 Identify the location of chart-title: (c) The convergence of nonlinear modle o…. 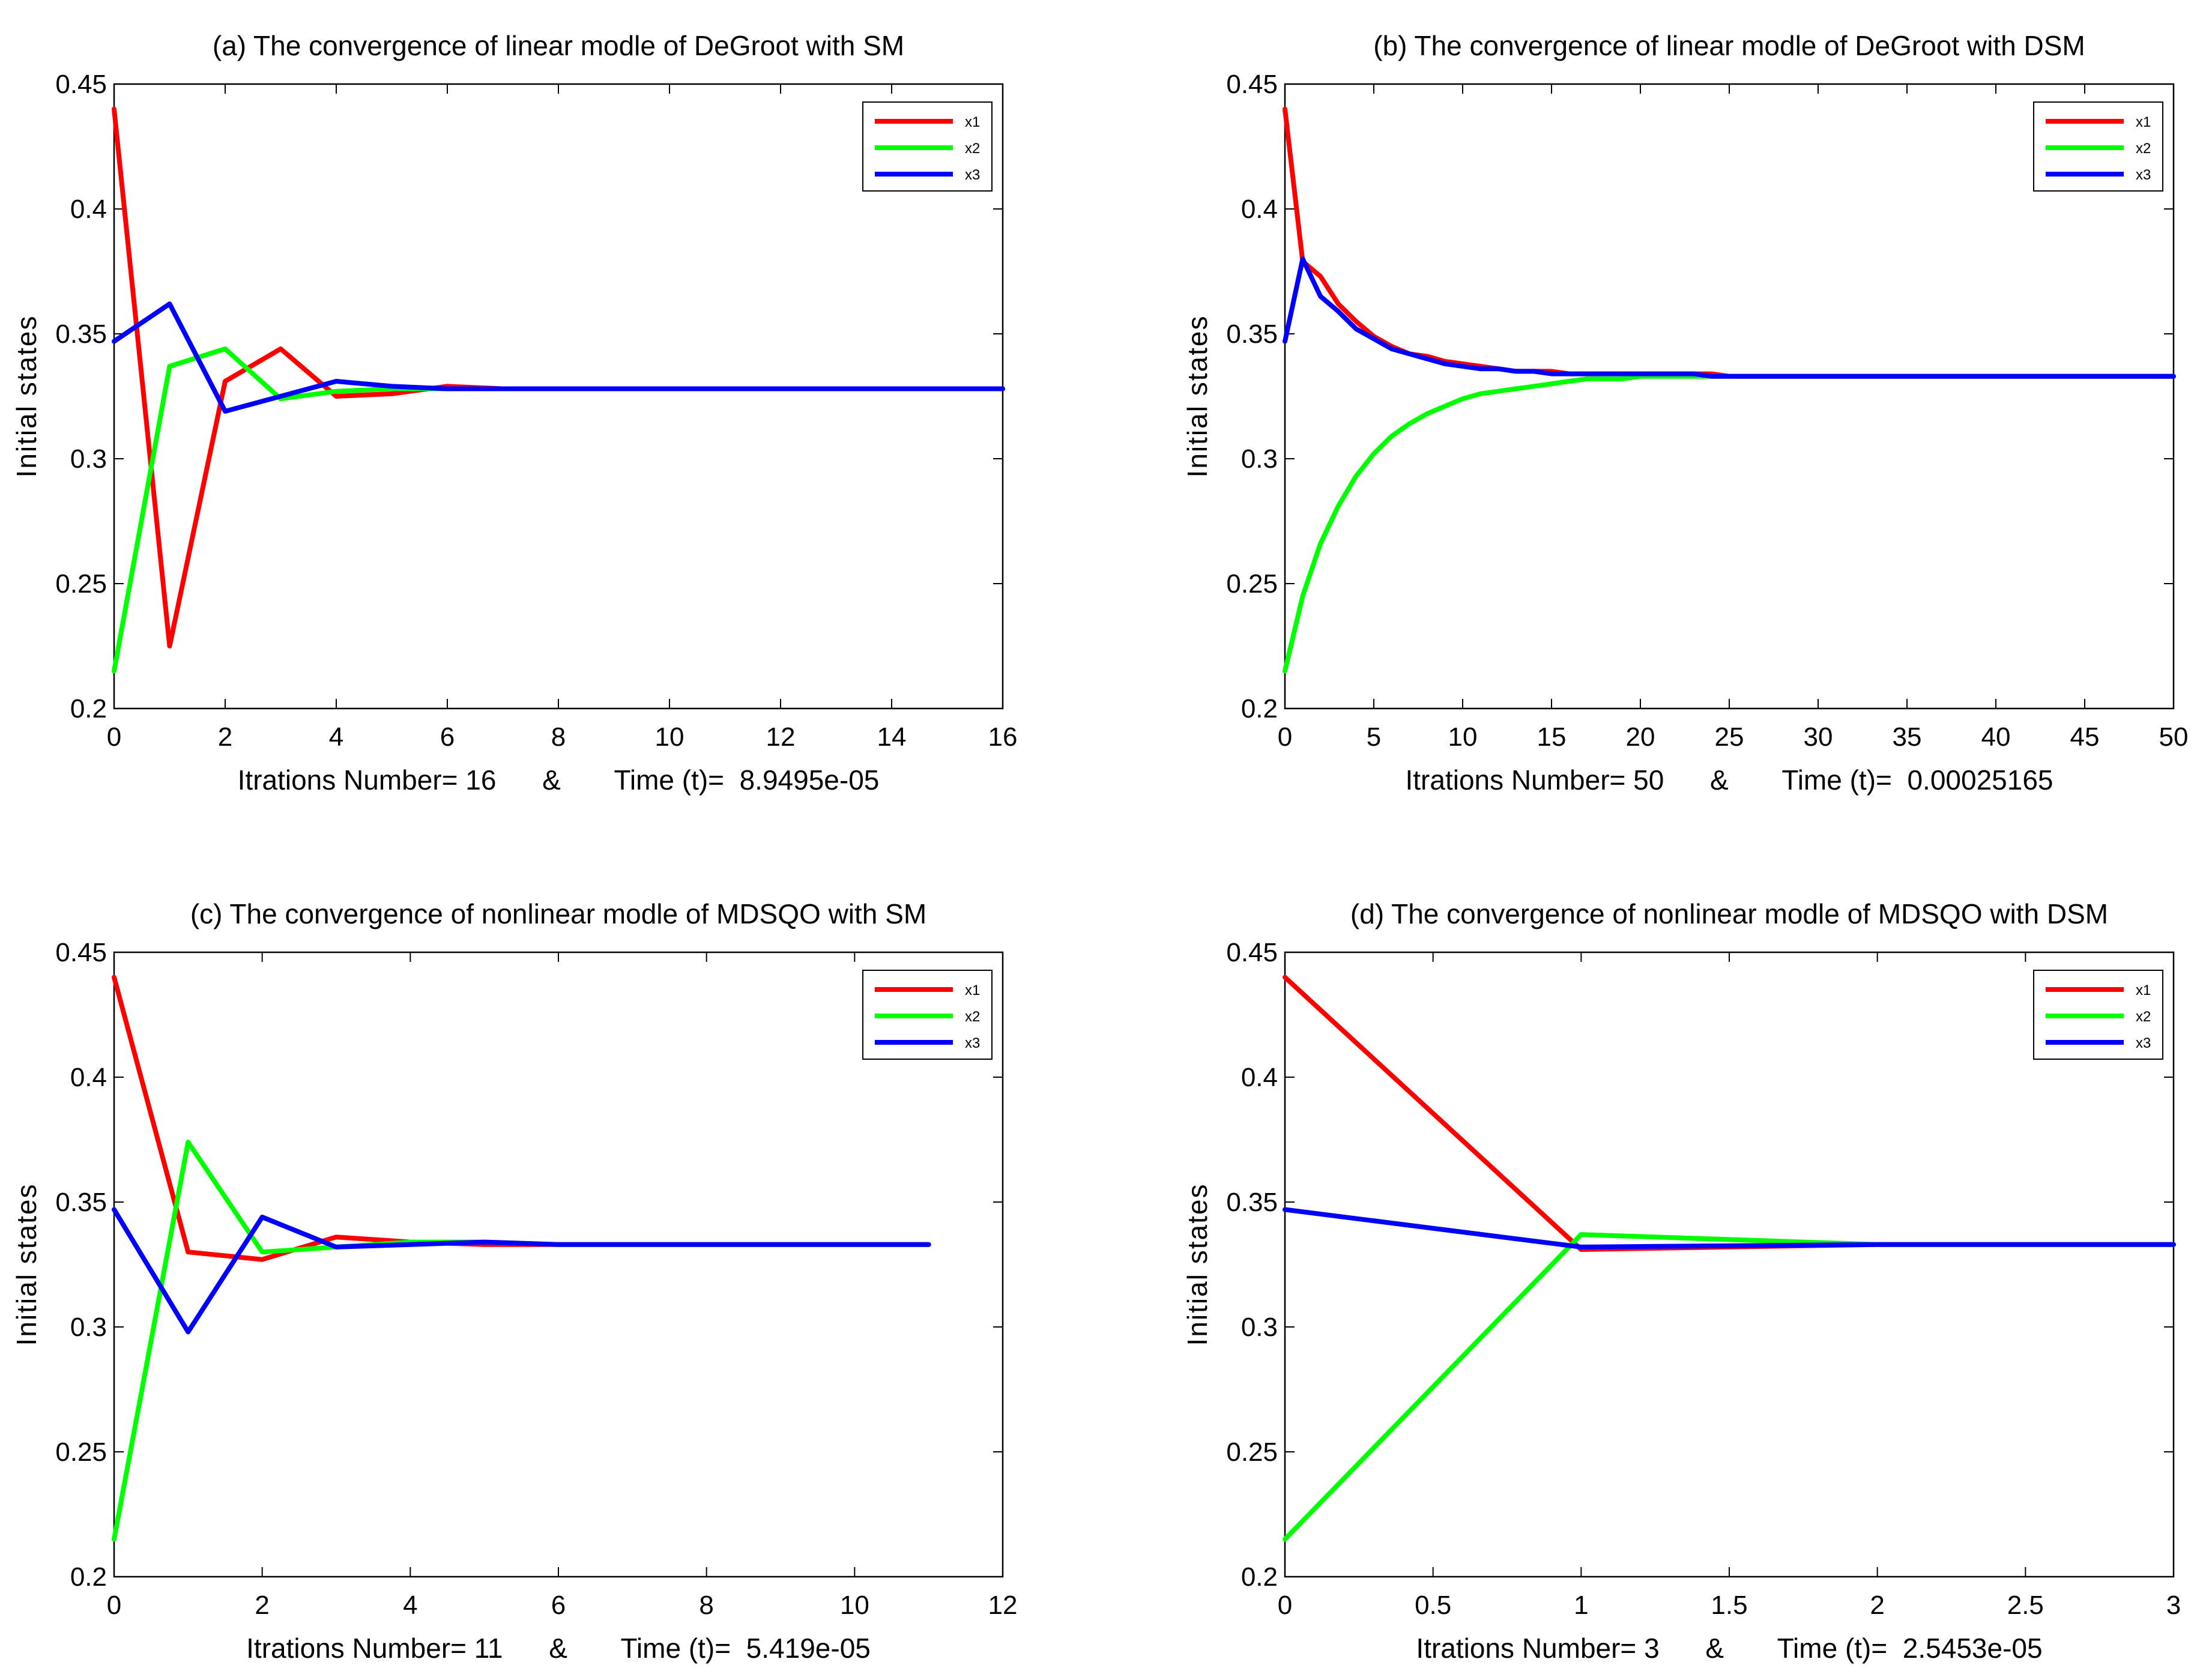
(558, 913).